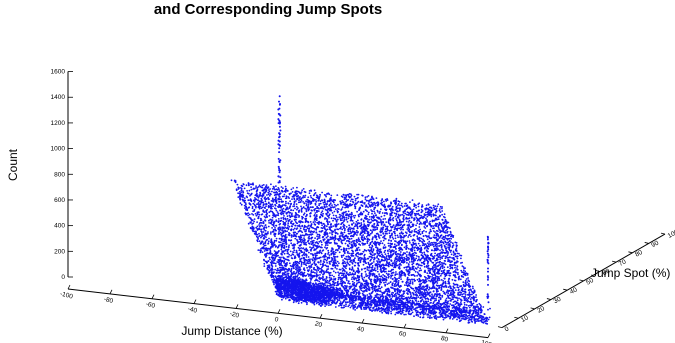 The height and width of the screenshot is (343, 675). I want to click on y-tick-label: 60, so click(606, 273).